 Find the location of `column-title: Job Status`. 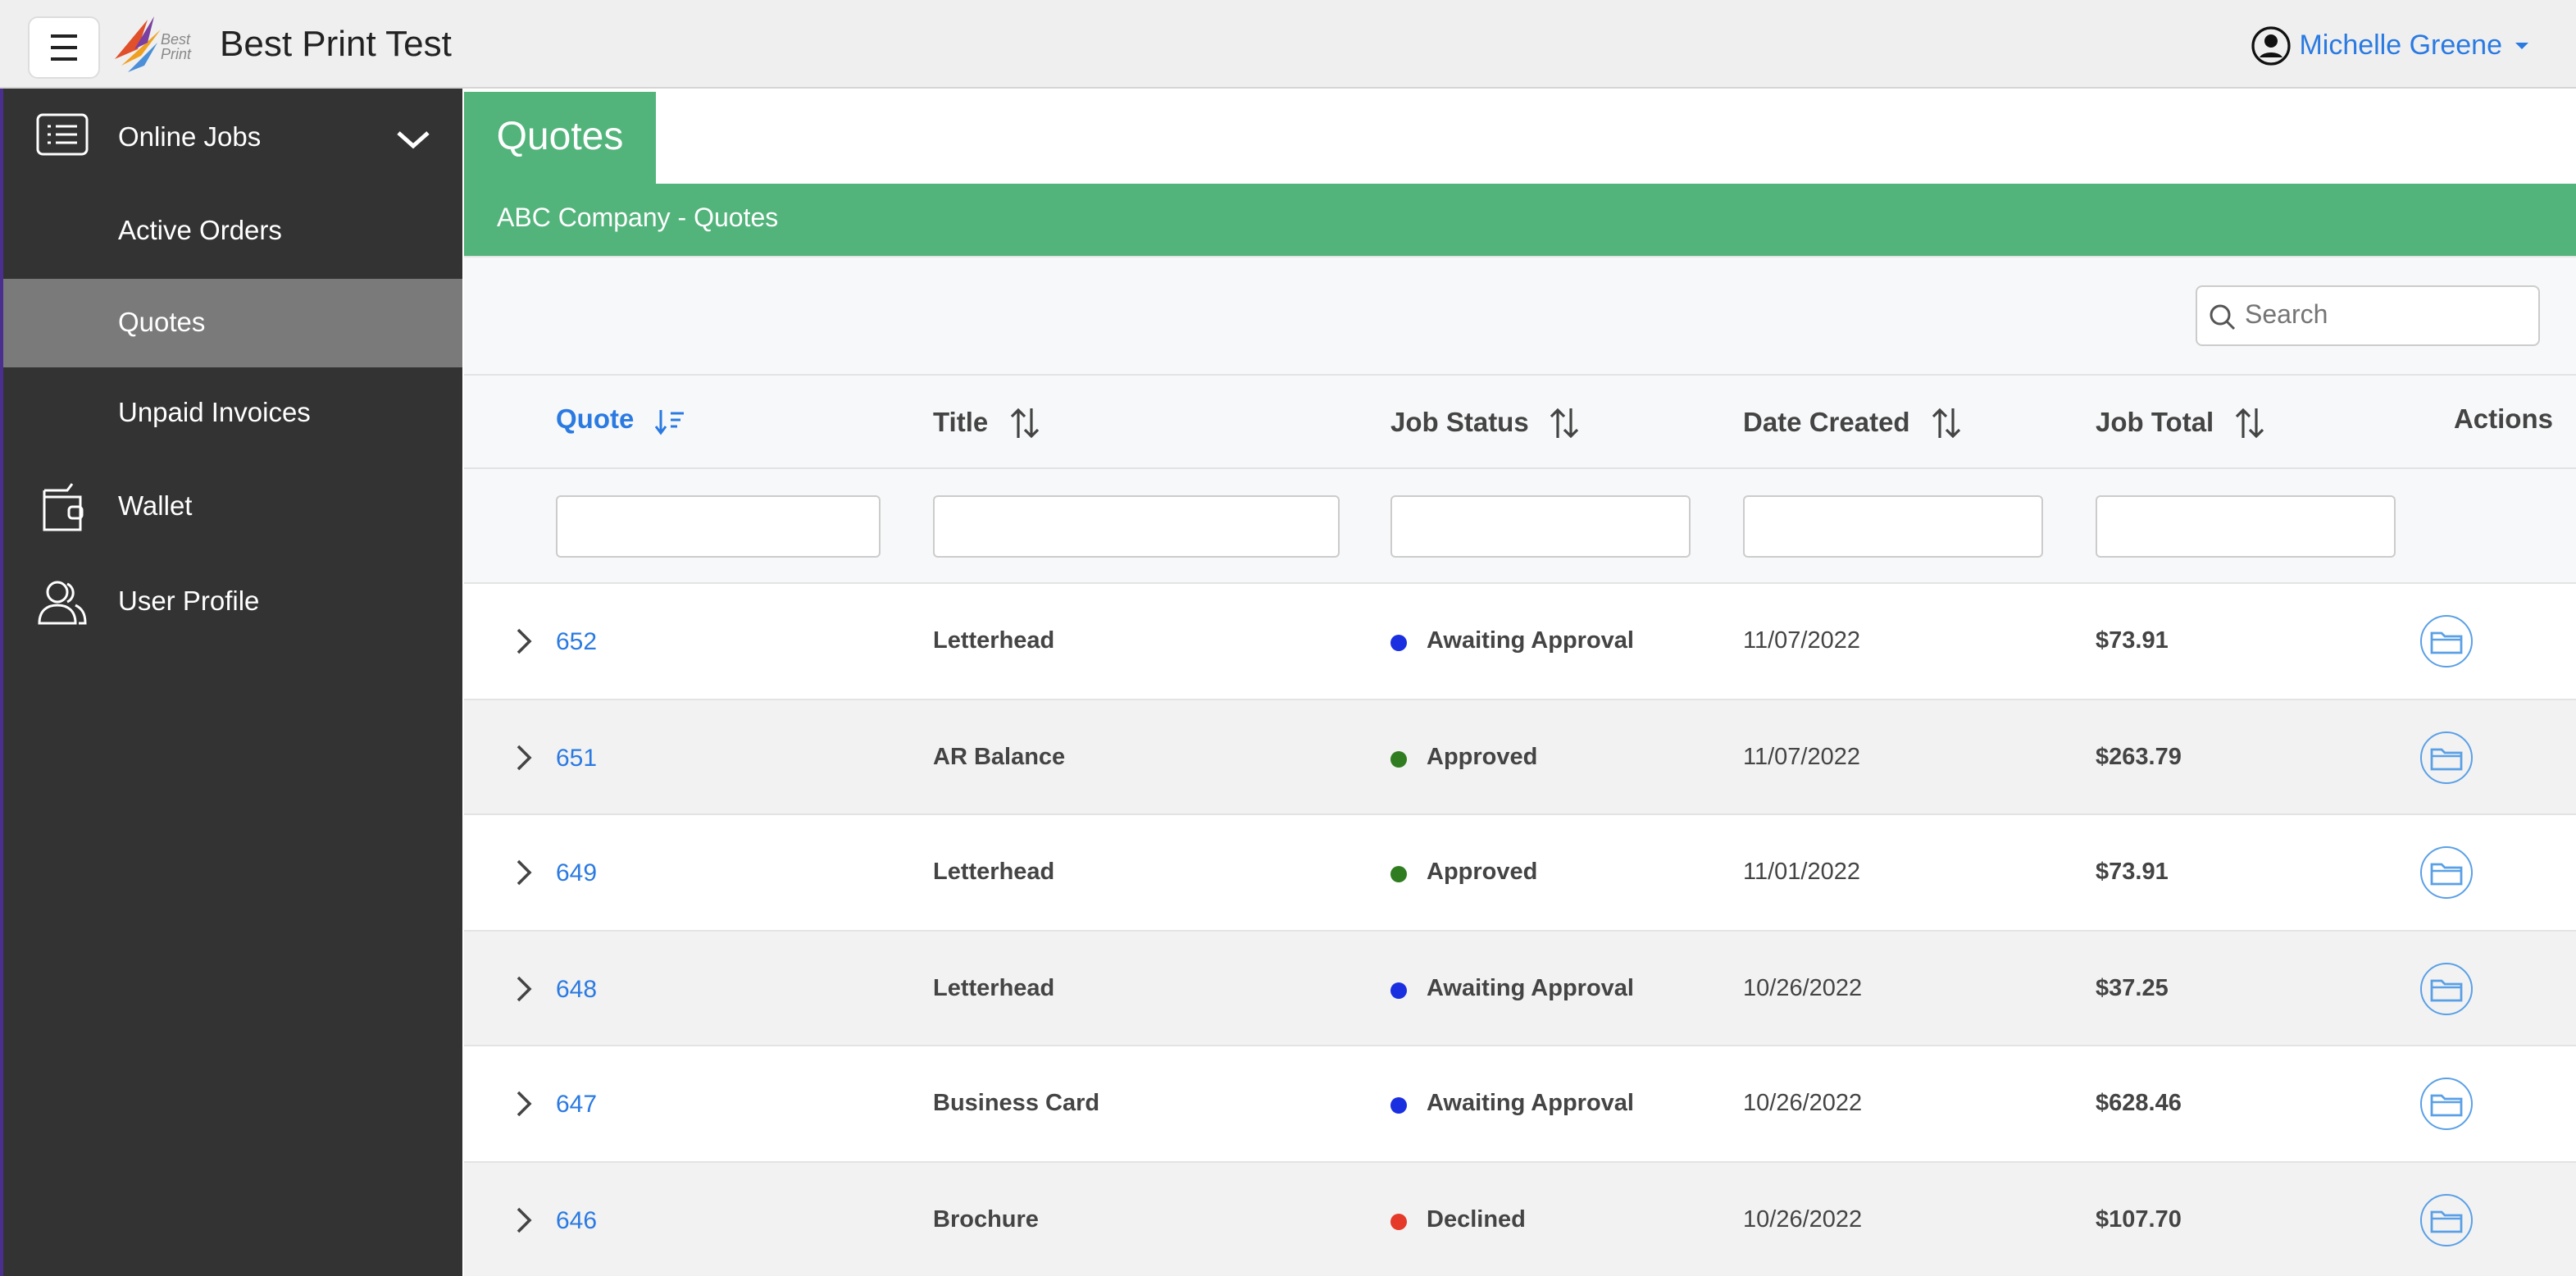

column-title: Job Status is located at coordinates (1459, 423).